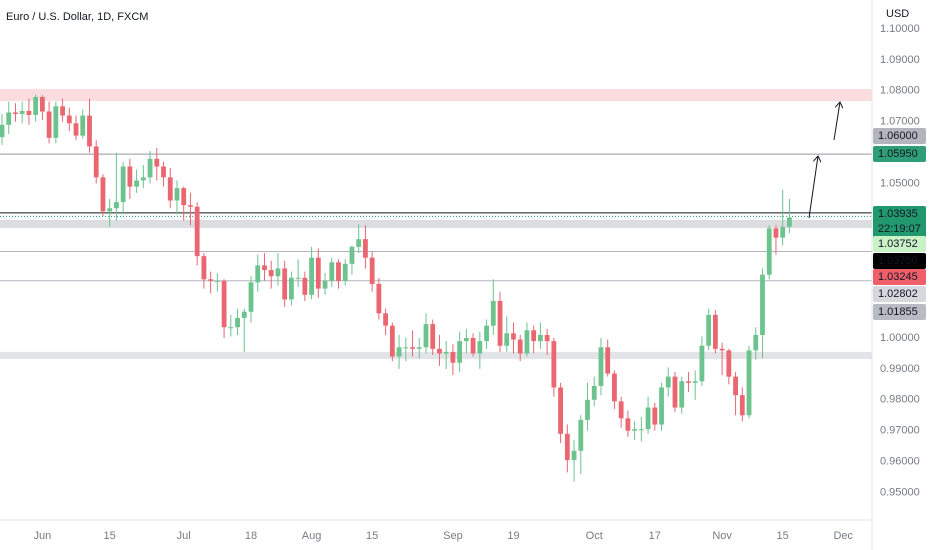 This screenshot has height=550, width=932. Describe the element at coordinates (594, 536) in the screenshot. I see `x-tick-label: Oct` at that location.